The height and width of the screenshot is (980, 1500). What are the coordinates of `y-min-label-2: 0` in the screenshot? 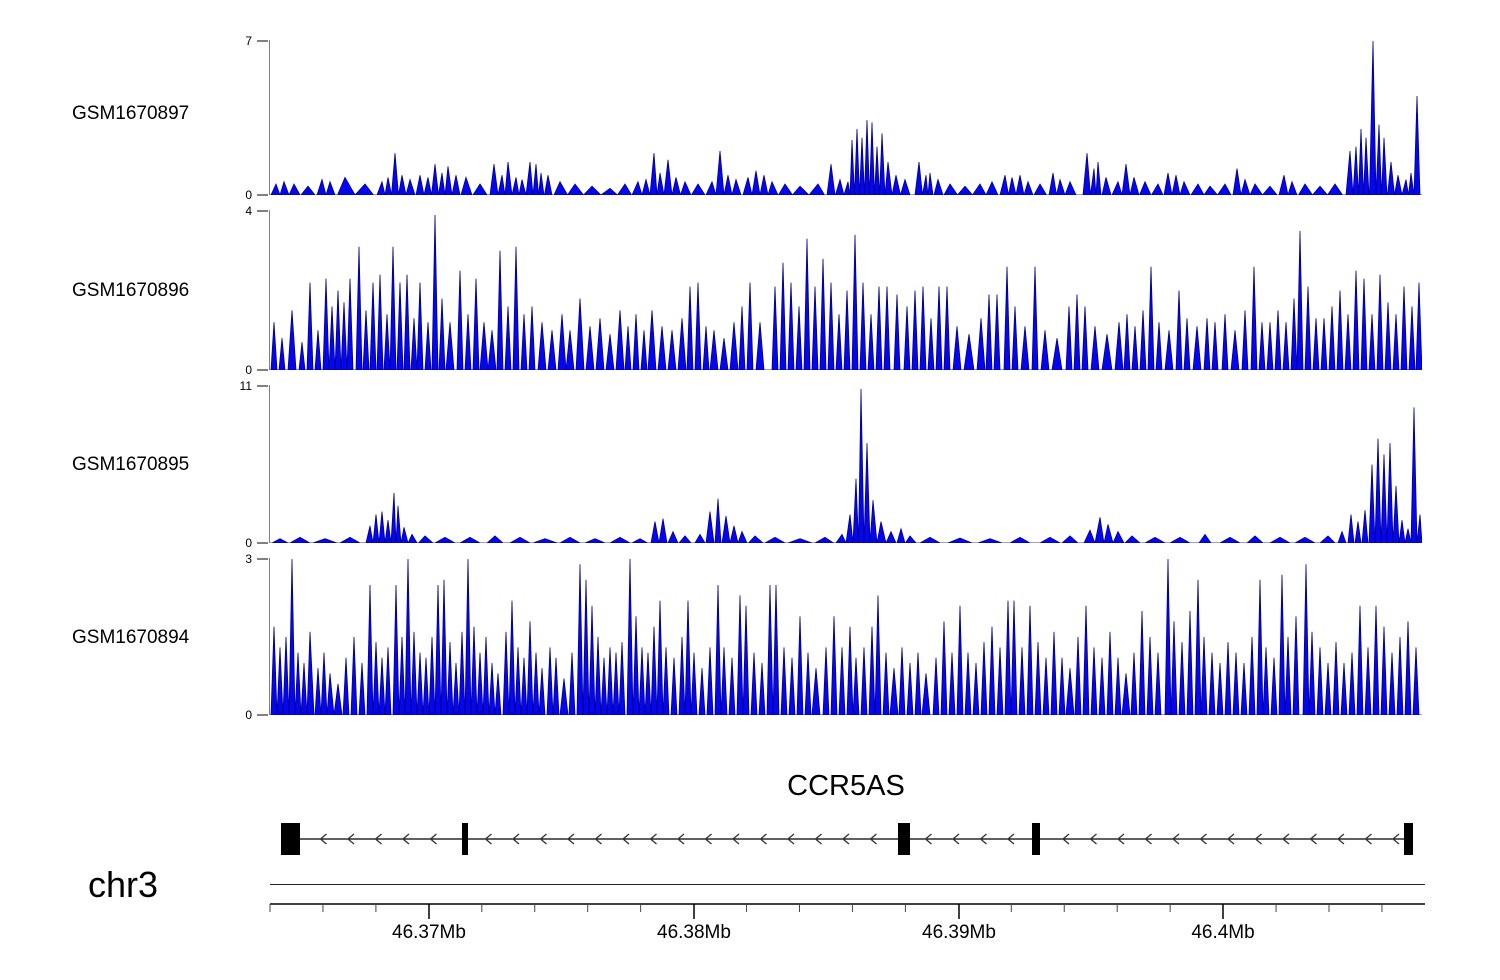 It's located at (248, 370).